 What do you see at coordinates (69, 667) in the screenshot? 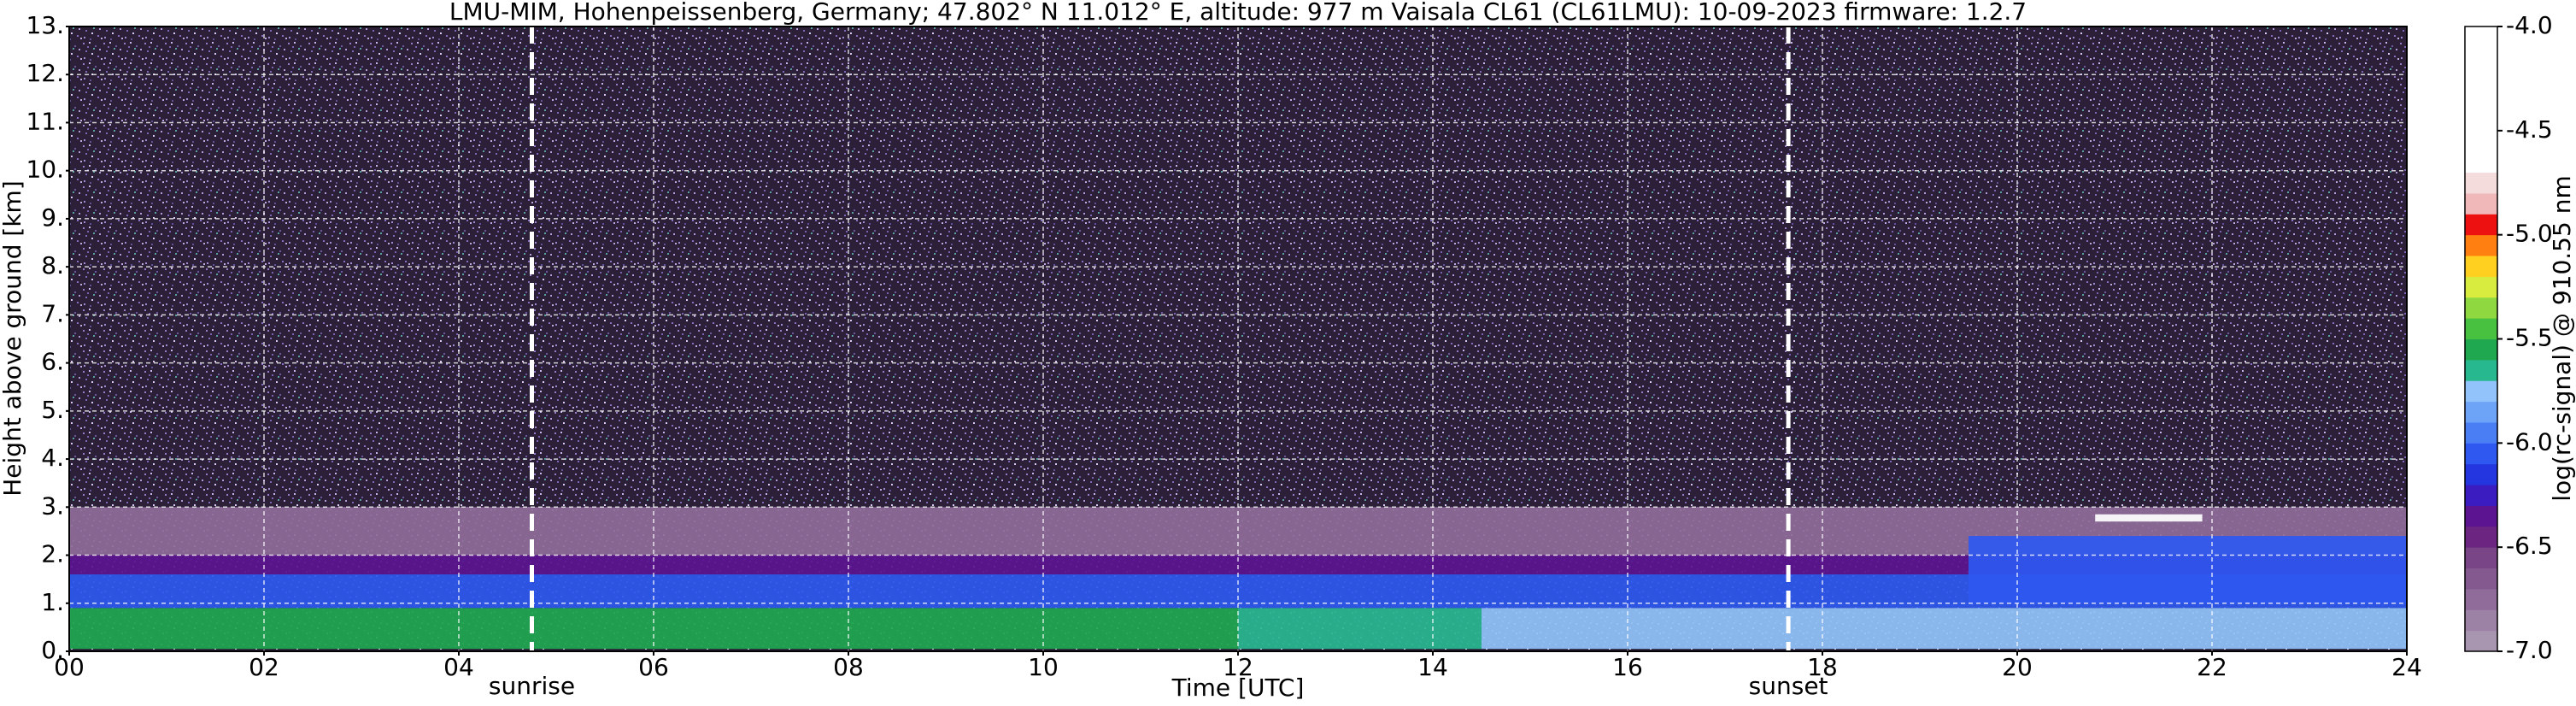
I see `x-tick-label: 00` at bounding box center [69, 667].